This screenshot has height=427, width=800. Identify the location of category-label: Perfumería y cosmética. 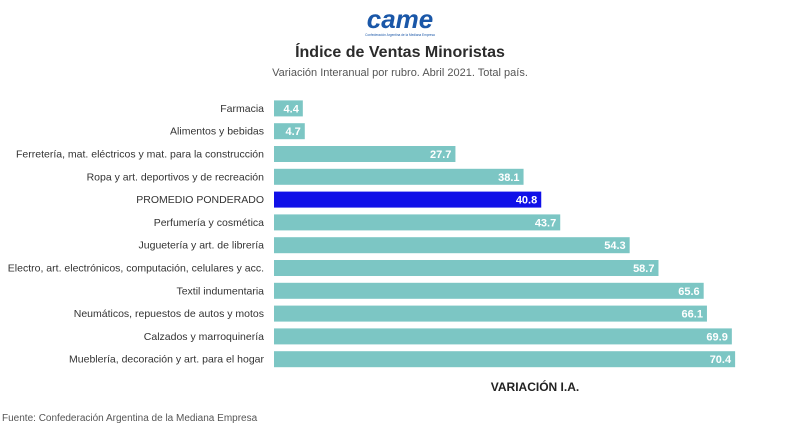
(209, 223).